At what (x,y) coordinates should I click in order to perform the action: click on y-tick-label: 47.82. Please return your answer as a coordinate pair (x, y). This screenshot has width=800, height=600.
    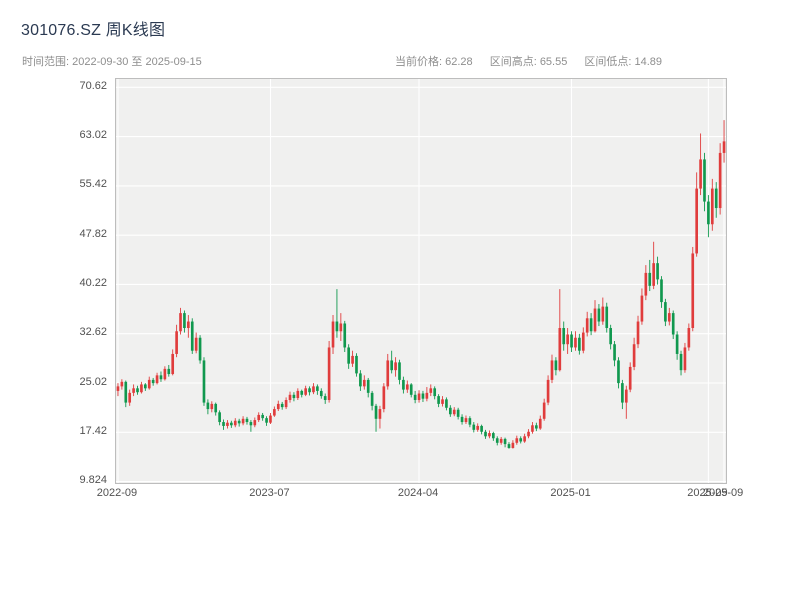
    Looking at the image, I should click on (93, 233).